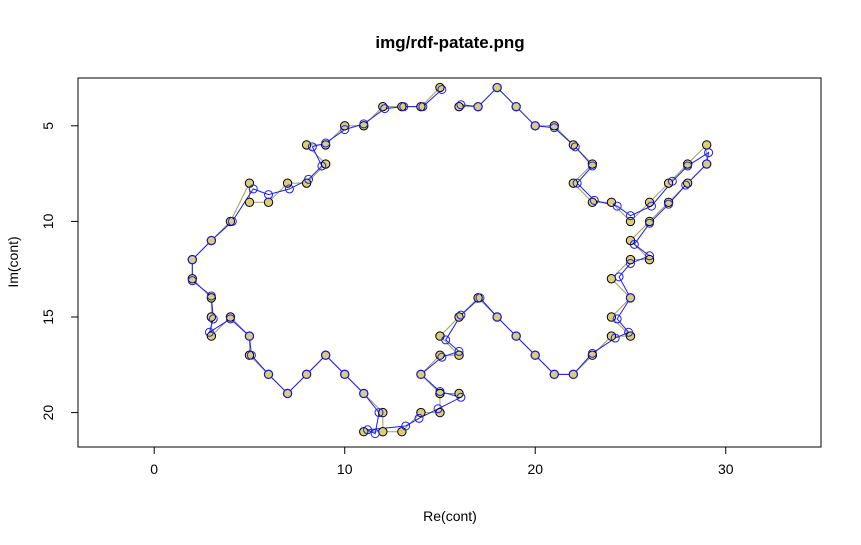 The width and height of the screenshot is (861, 545). I want to click on x-tick-label: 30, so click(726, 469).